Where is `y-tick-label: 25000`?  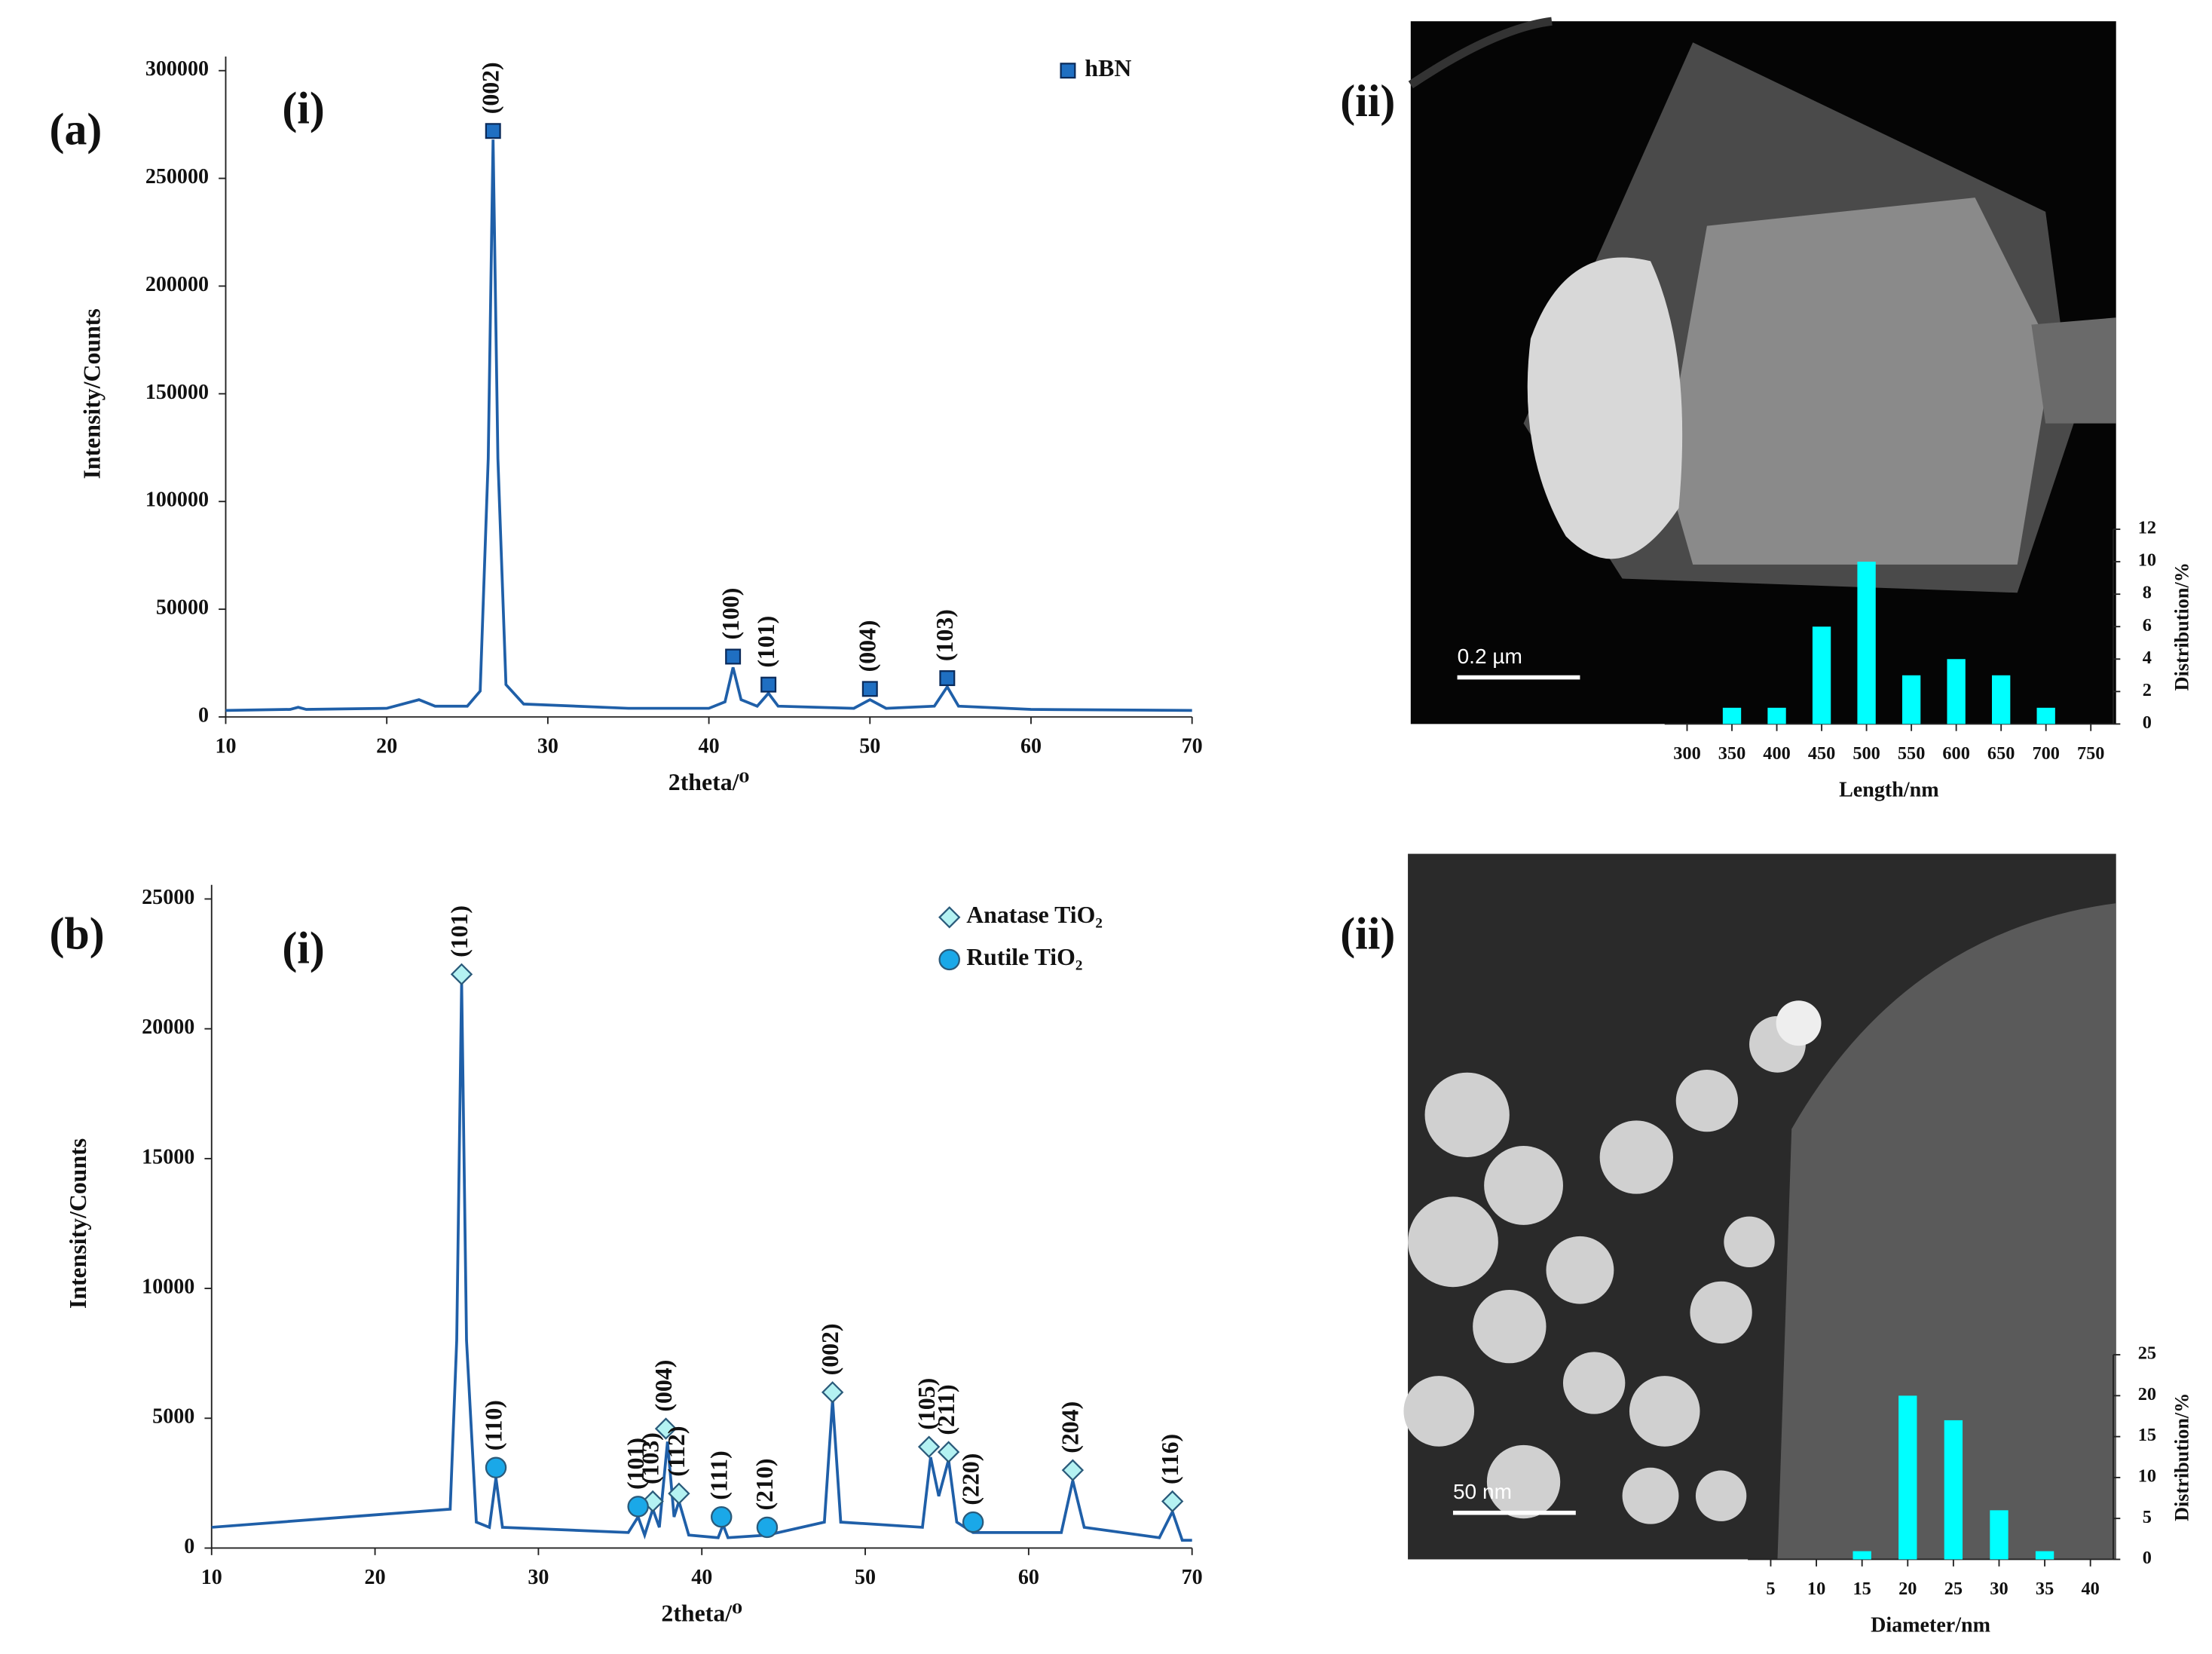 y-tick-label: 25000 is located at coordinates (168, 897).